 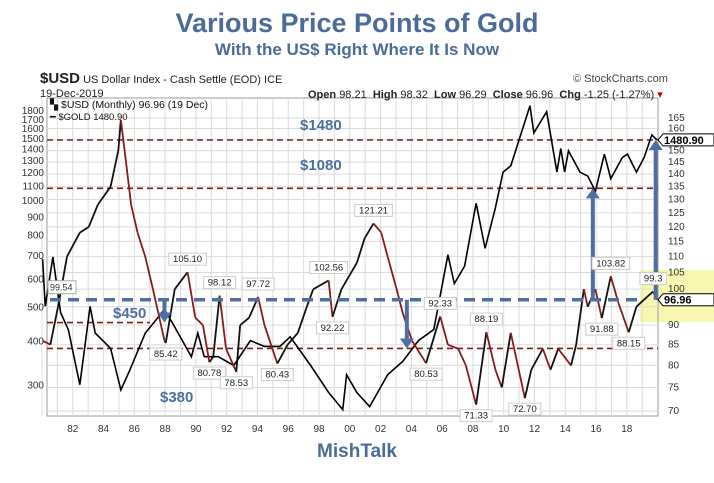 What do you see at coordinates (88, 117) in the screenshot?
I see `legend-gold: ━ $GOLD 1480.90` at bounding box center [88, 117].